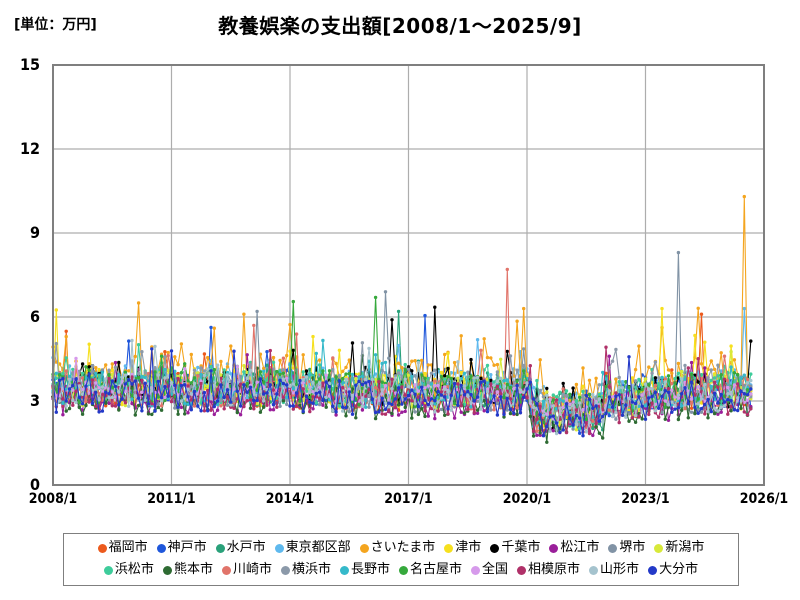 This screenshot has height=600, width=800. Describe the element at coordinates (34, 316) in the screenshot. I see `y-tick-label: 6` at that location.